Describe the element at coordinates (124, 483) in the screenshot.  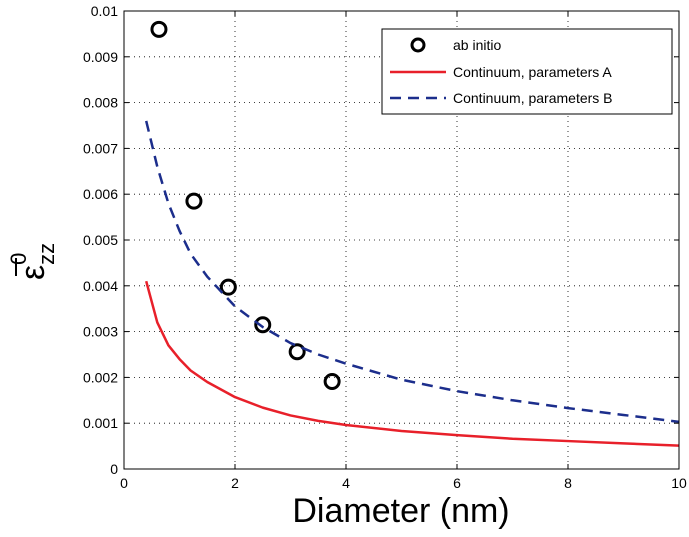
I see `x-tick-label: 0` at that location.